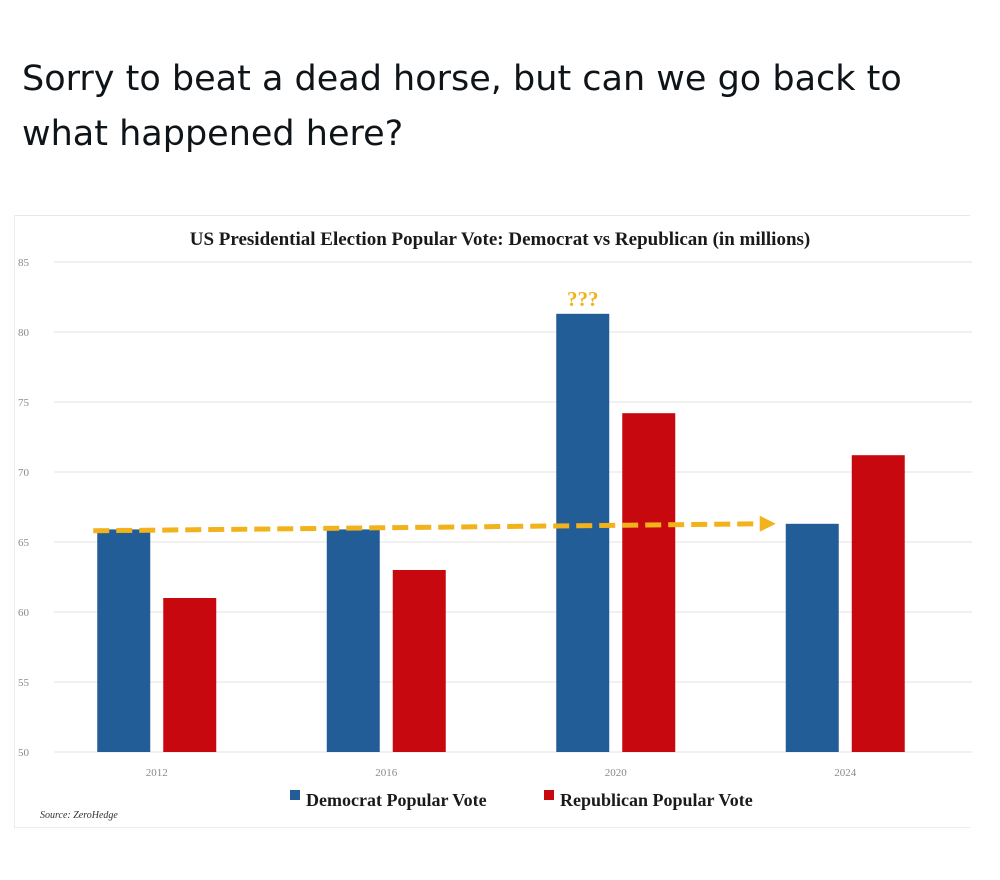 The width and height of the screenshot is (1000, 880). I want to click on x-tick-label: 2016, so click(386, 773).